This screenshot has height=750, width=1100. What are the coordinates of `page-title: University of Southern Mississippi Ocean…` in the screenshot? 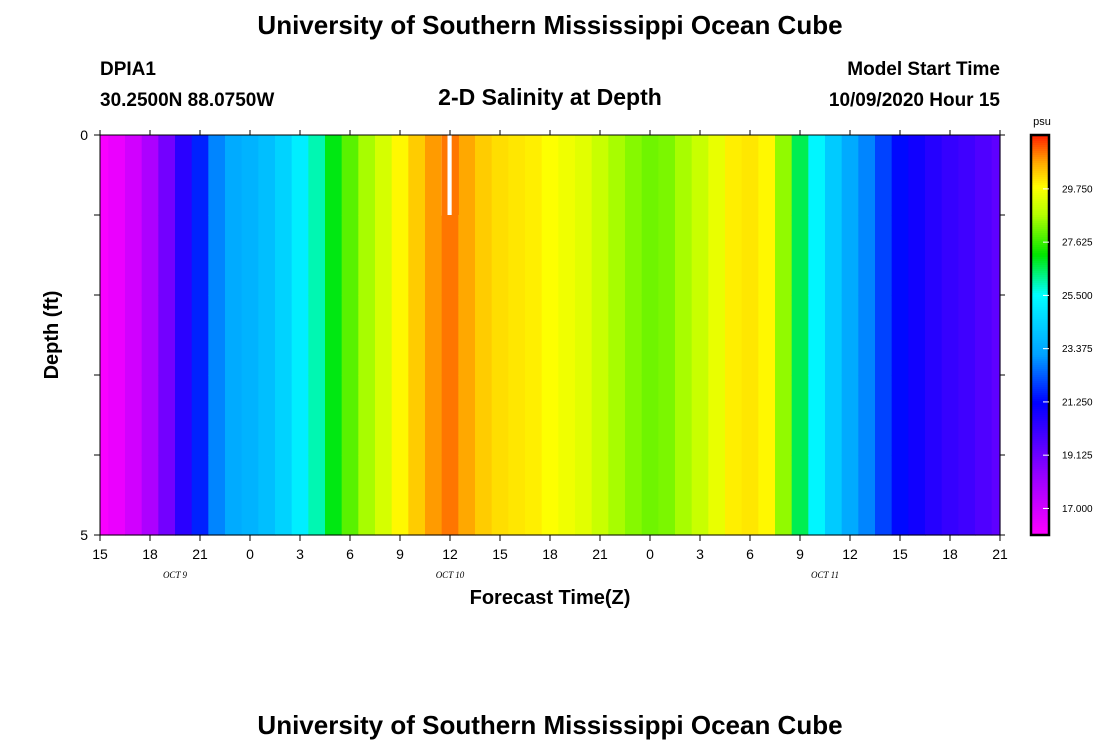 It's located at (549, 25).